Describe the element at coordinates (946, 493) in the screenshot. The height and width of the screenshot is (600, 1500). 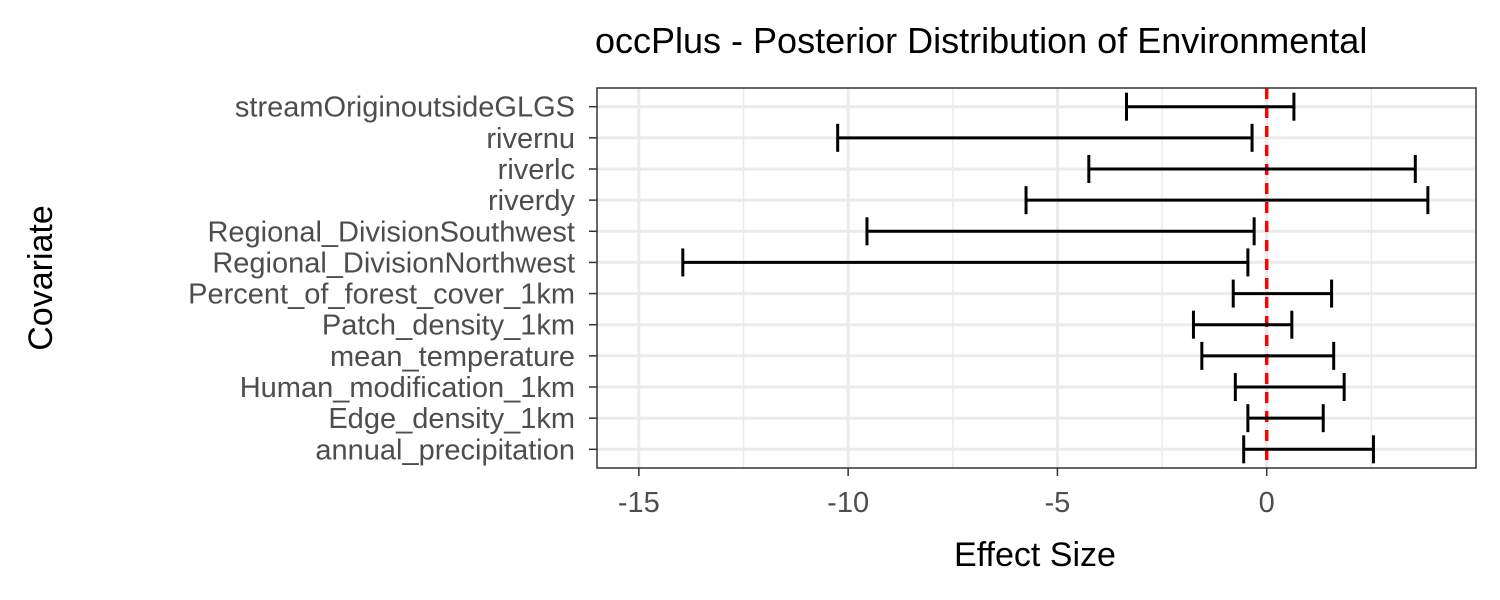
I see `x-axis: -15 -10 -5 0` at that location.